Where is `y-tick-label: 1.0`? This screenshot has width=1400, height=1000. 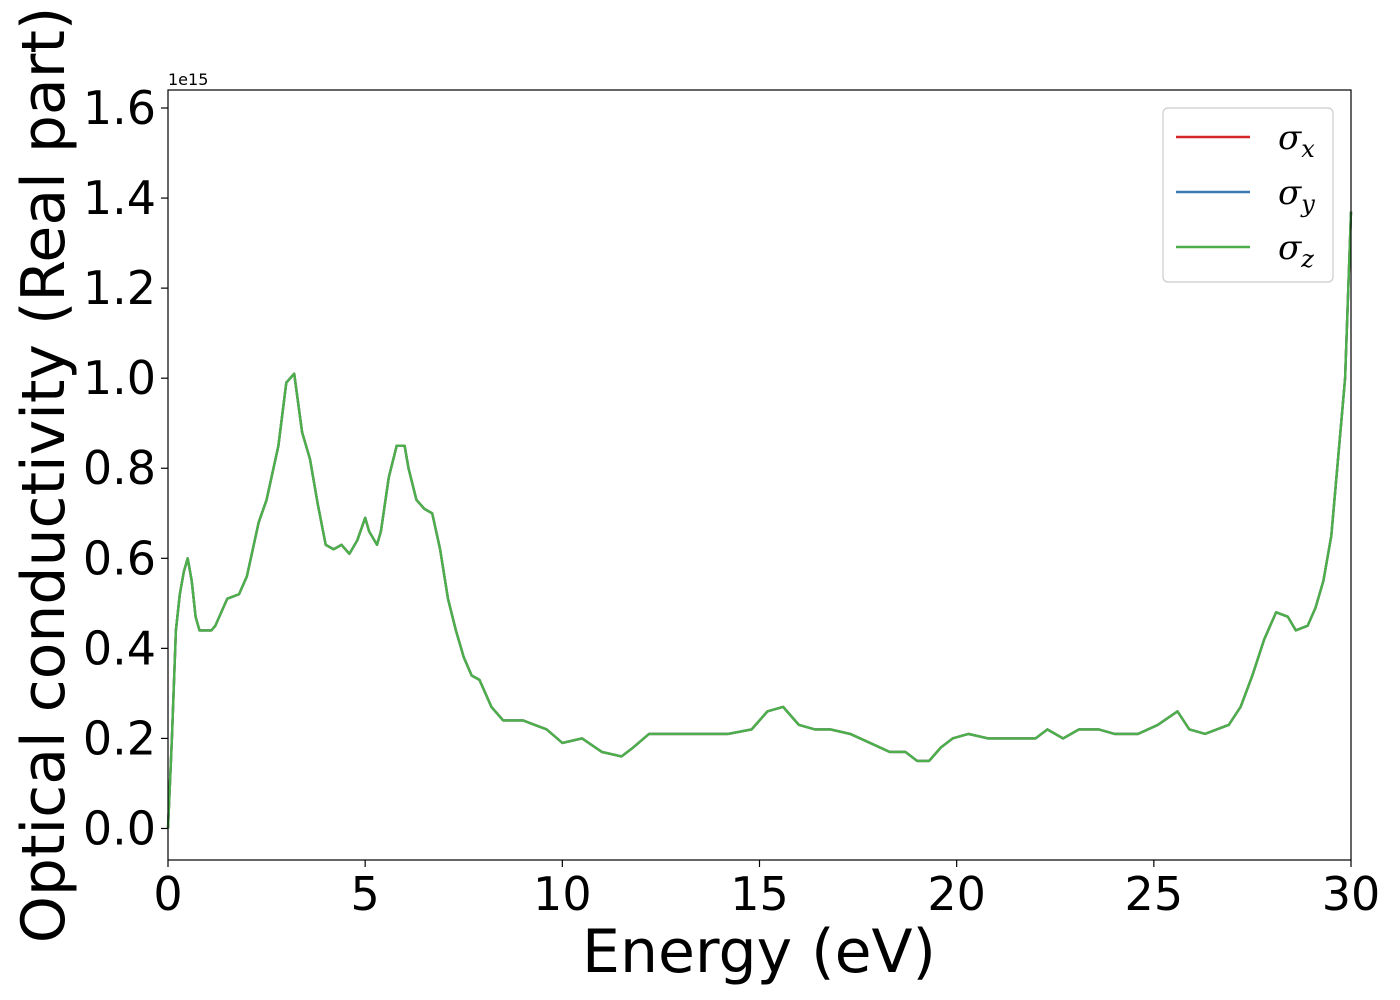 y-tick-label: 1.0 is located at coordinates (119, 378).